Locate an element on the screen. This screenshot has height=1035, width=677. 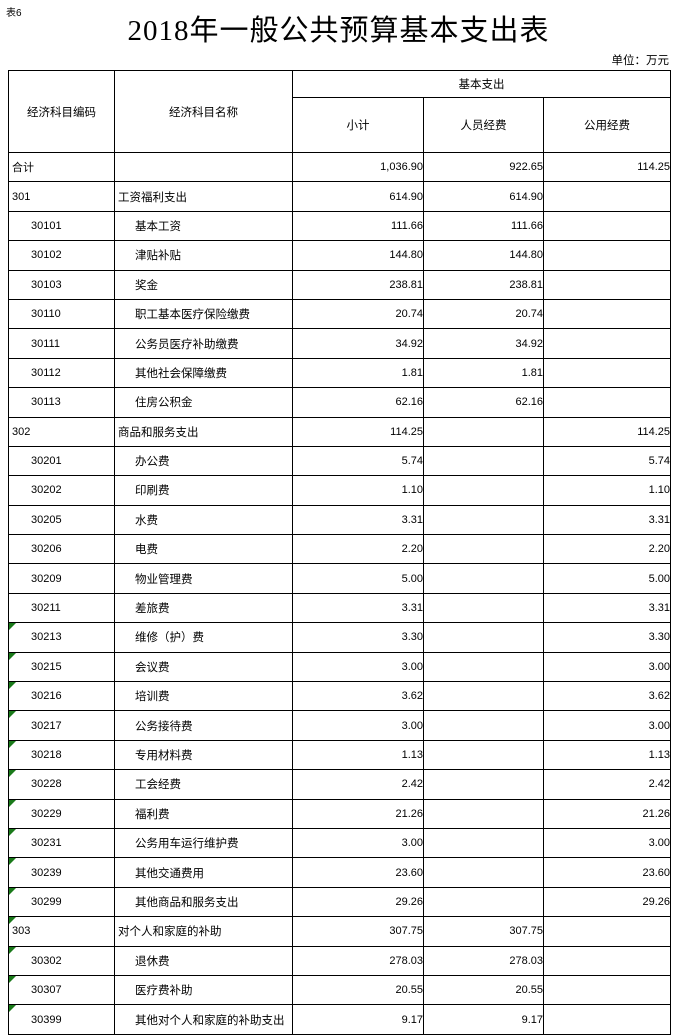
table-row: 30217 公务接待费 3.00 3.00 is located at coordinates (340, 725).